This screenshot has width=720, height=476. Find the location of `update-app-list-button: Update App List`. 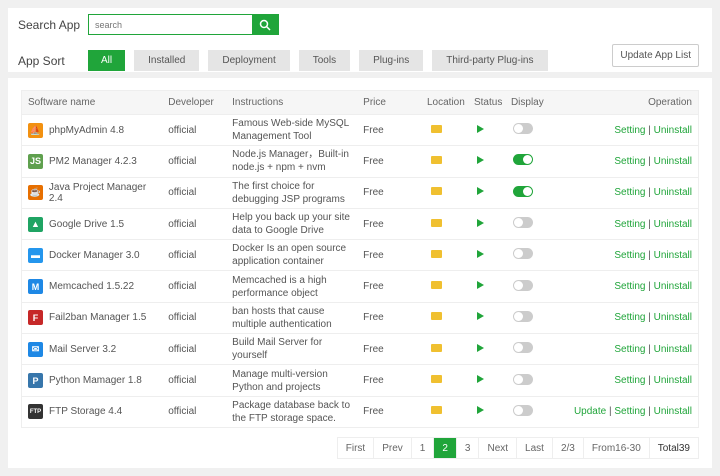

update-app-list-button: Update App List is located at coordinates (655, 55).